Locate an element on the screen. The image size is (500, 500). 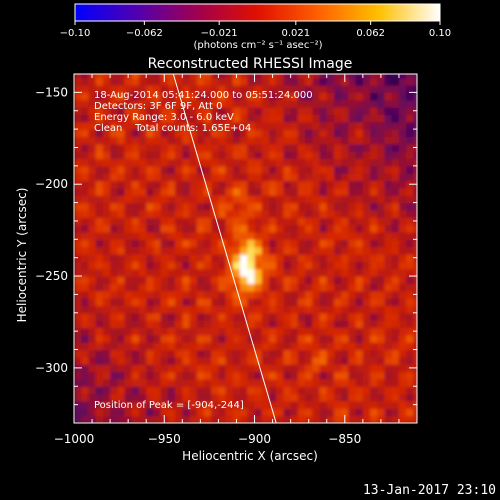
x-tick-label: −950 is located at coordinates (164, 439).